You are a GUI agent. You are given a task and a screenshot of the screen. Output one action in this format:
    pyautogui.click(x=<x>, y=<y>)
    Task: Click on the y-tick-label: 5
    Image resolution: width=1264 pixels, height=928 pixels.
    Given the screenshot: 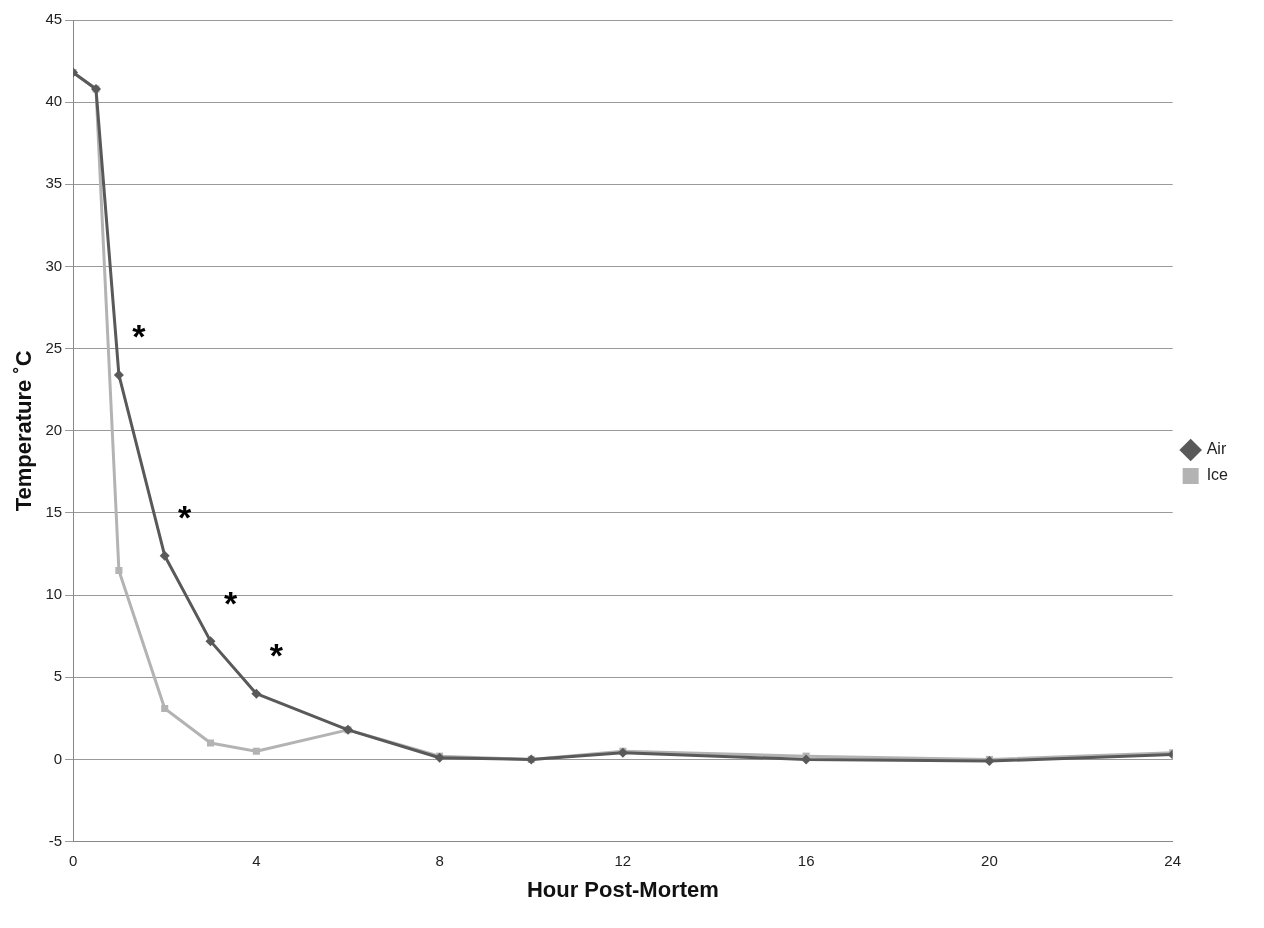 What is the action you would take?
    pyautogui.click(x=58, y=676)
    